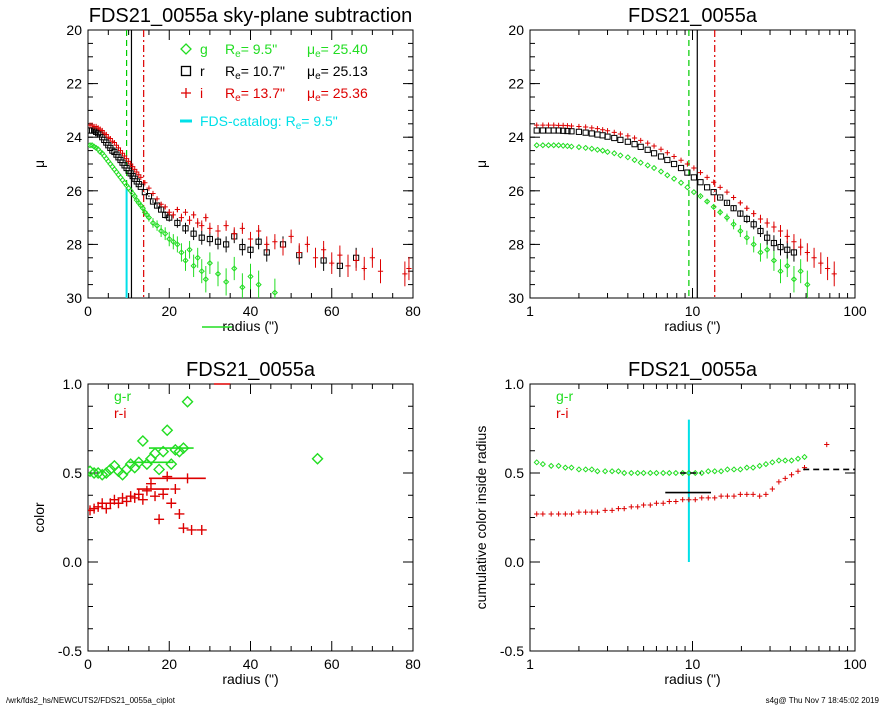 Image resolution: width=885 pixels, height=708 pixels. I want to click on y-tick-label: 22, so click(516, 84).